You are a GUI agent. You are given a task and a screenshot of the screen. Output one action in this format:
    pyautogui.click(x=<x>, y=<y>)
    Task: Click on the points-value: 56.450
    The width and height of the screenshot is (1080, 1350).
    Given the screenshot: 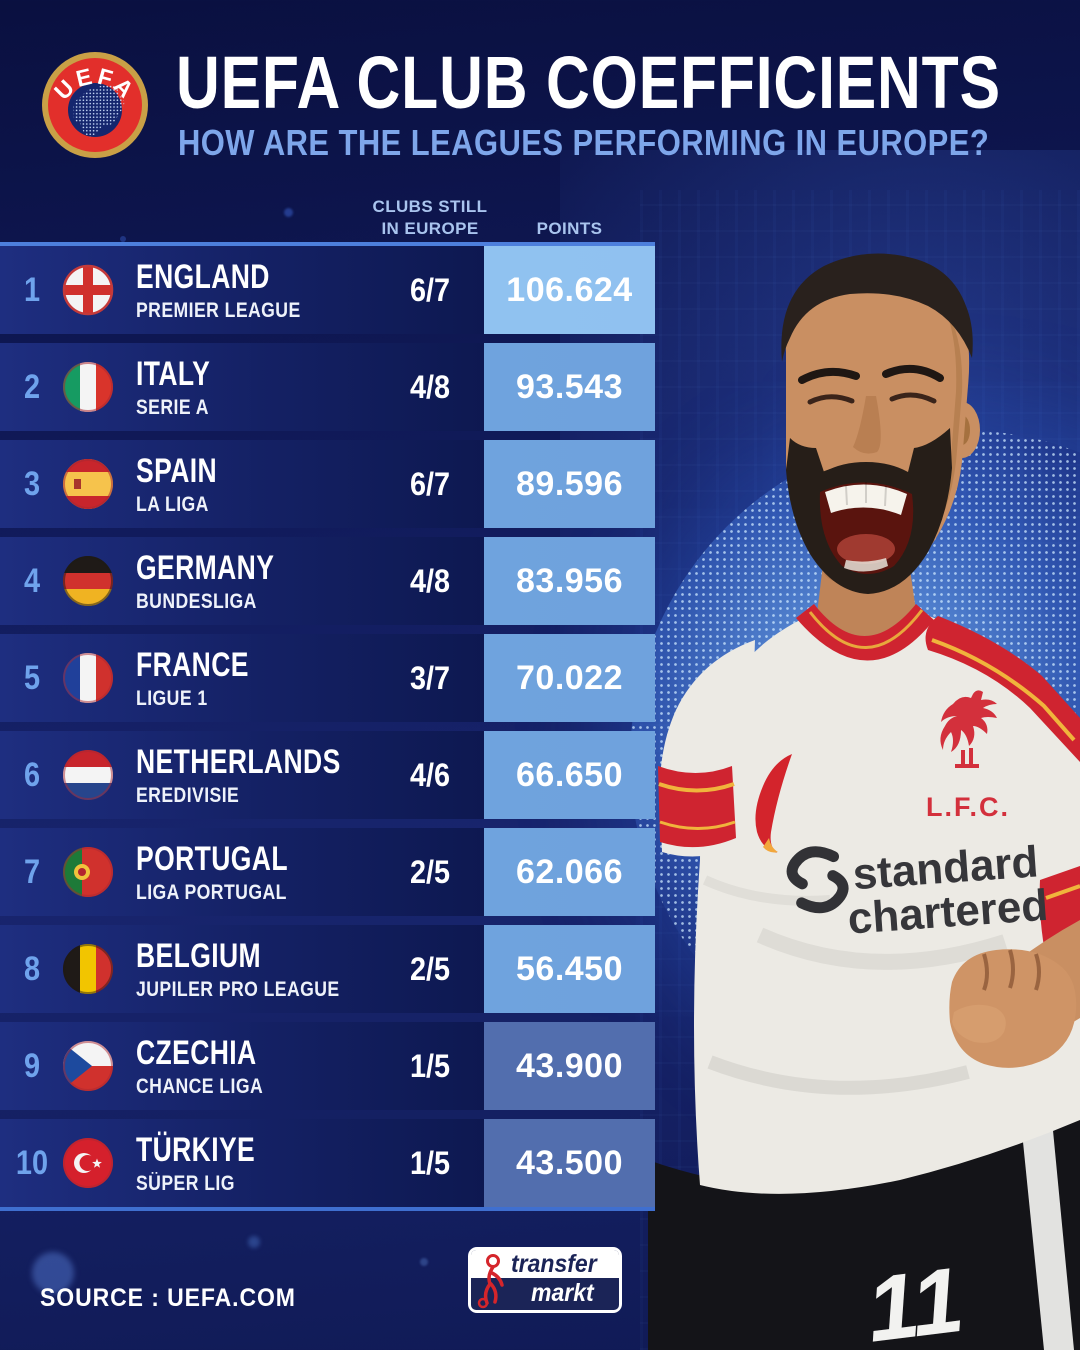 What is the action you would take?
    pyautogui.click(x=569, y=969)
    